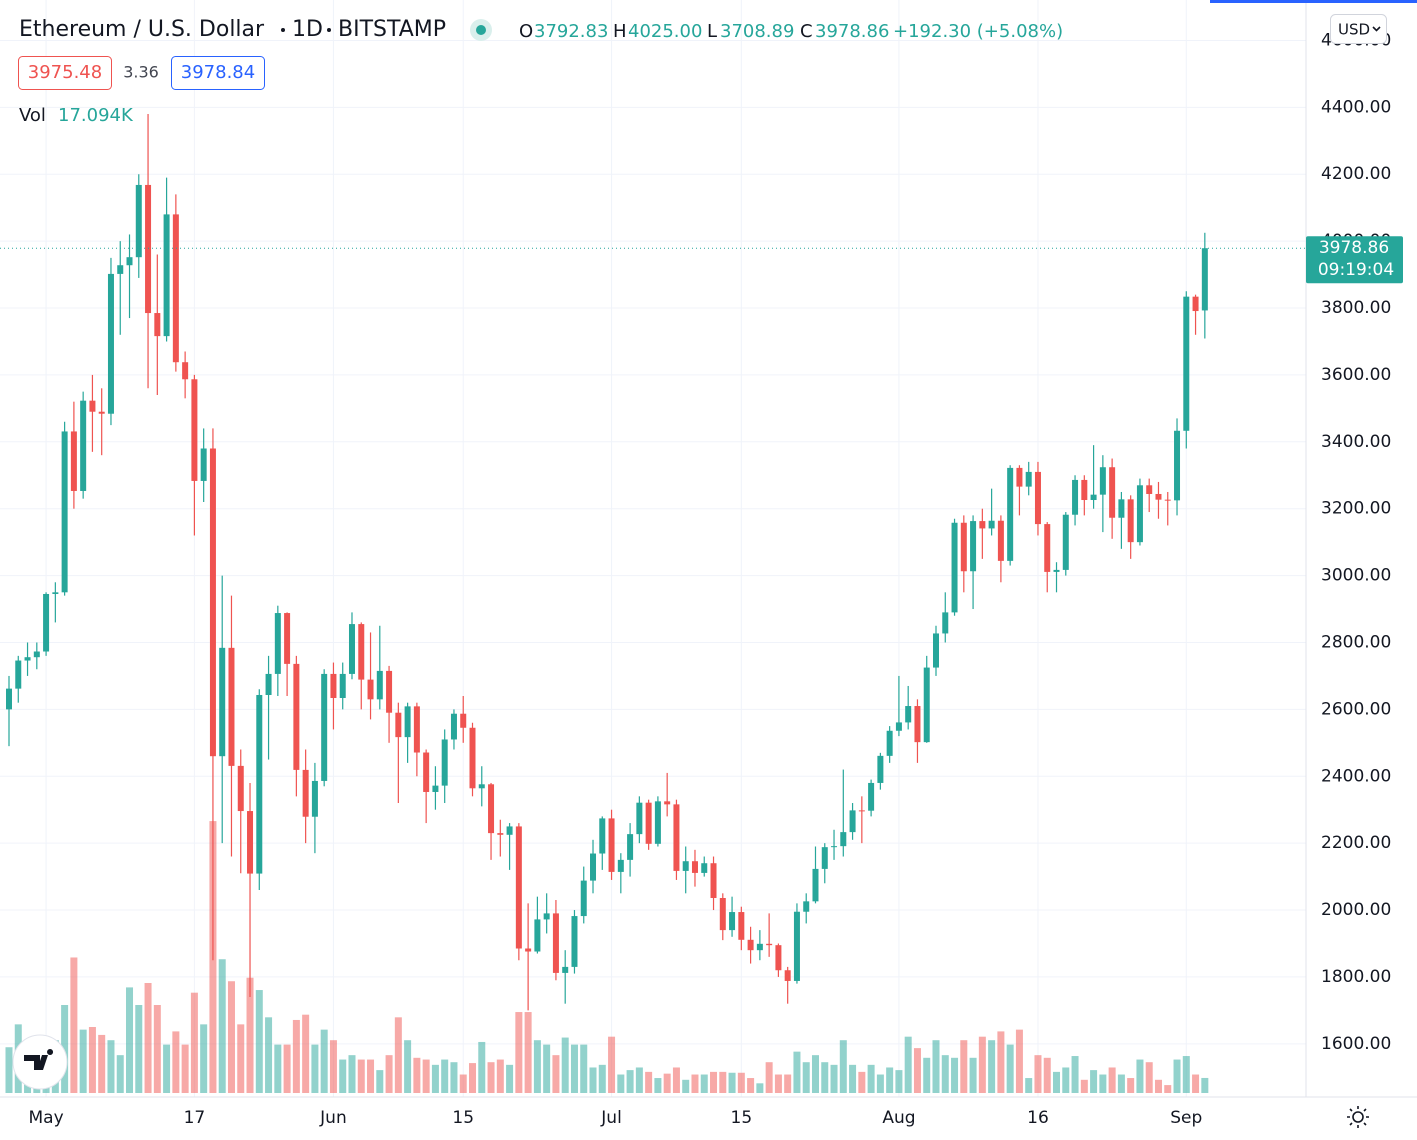  Describe the element at coordinates (1358, 1117) in the screenshot. I see `settings-icon` at that location.